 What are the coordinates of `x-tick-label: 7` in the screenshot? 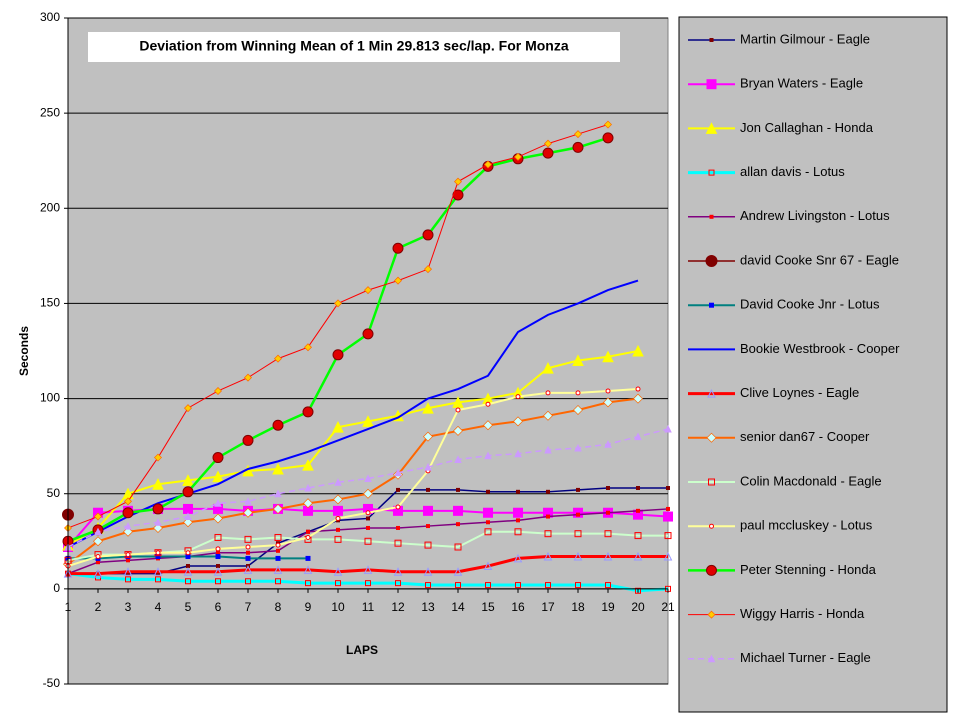 It's located at (248, 607).